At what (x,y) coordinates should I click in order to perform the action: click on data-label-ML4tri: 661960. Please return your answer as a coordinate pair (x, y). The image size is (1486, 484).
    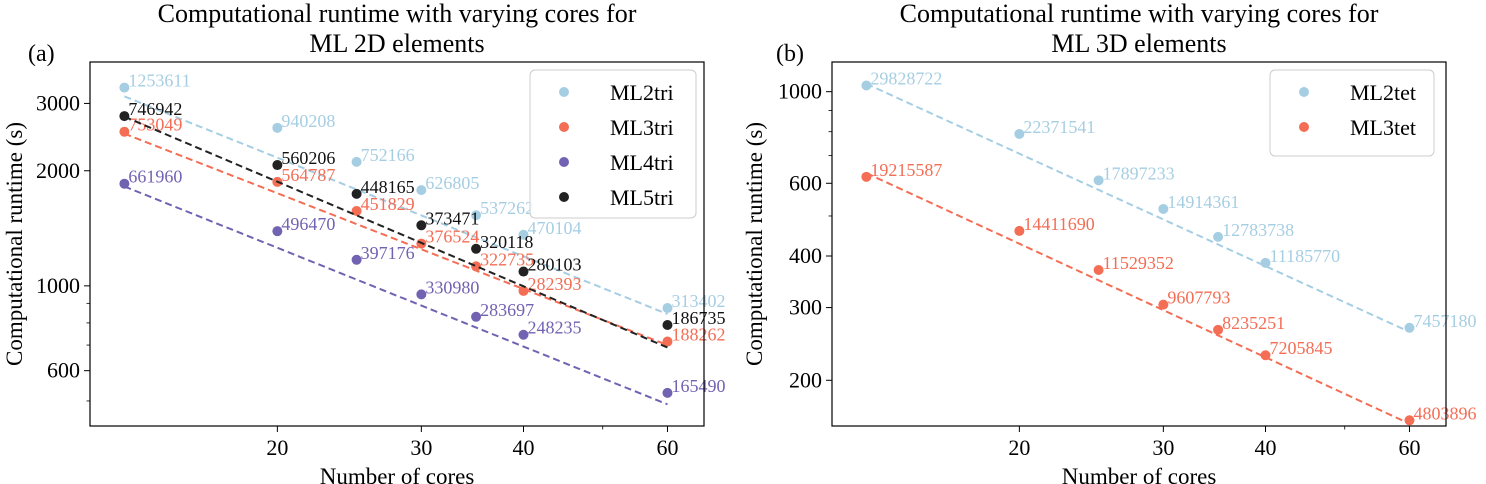
    Looking at the image, I should click on (155, 177).